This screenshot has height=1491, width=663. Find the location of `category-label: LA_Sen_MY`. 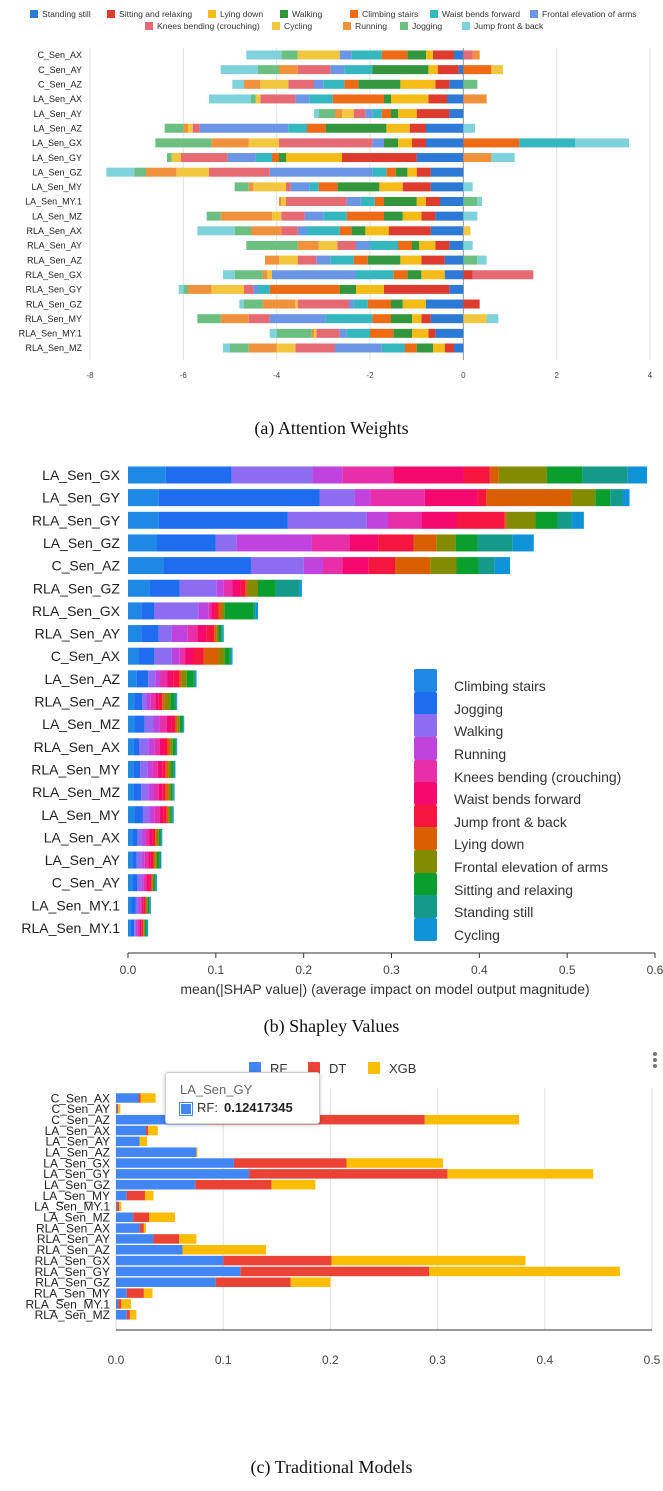

category-label: LA_Sen_MY is located at coordinates (80, 815).